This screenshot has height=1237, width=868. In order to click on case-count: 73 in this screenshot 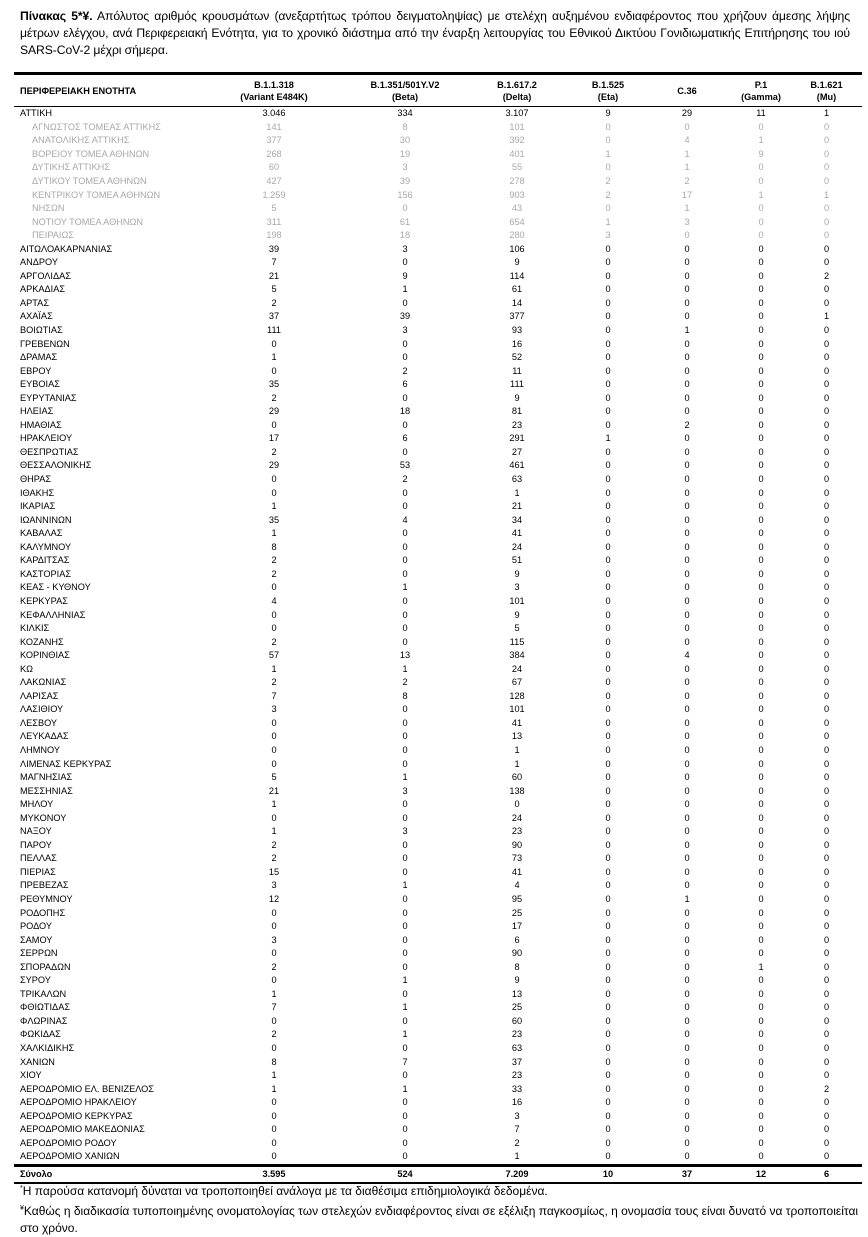, I will do `click(517, 858)`.